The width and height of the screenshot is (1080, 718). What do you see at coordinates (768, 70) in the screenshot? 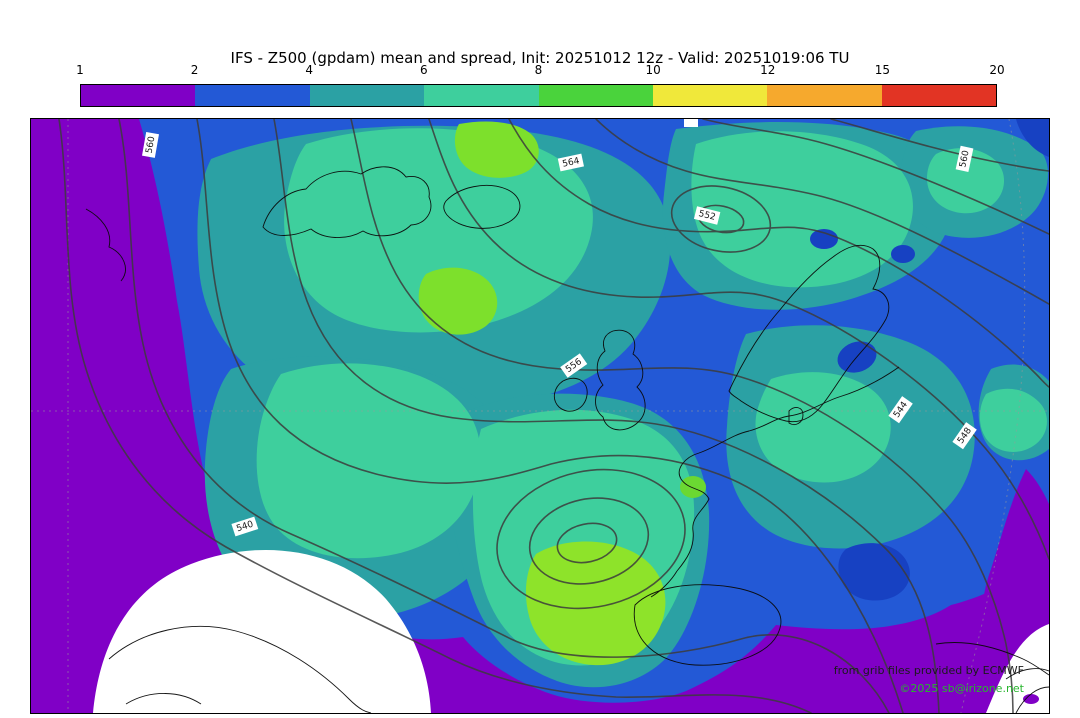
I see `colorbar-tick-label: 12` at bounding box center [768, 70].